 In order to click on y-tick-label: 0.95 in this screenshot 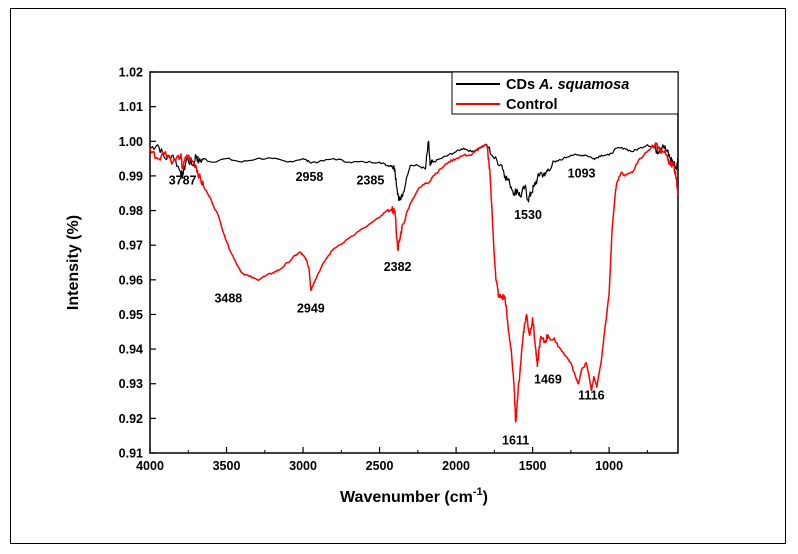, I will do `click(131, 315)`.